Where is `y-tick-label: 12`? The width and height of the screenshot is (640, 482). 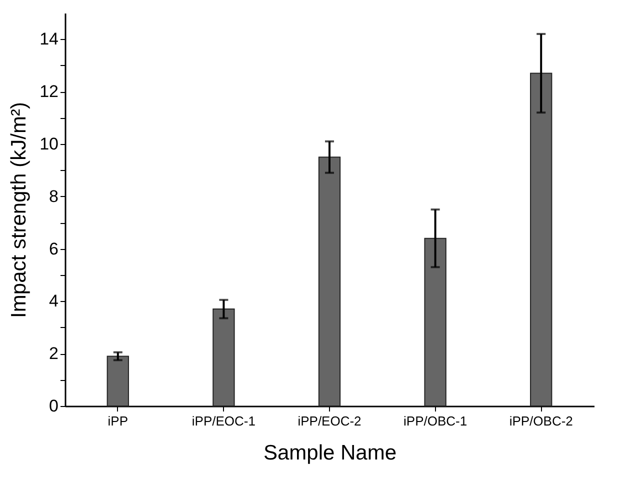 y-tick-label: 12 is located at coordinates (49, 92).